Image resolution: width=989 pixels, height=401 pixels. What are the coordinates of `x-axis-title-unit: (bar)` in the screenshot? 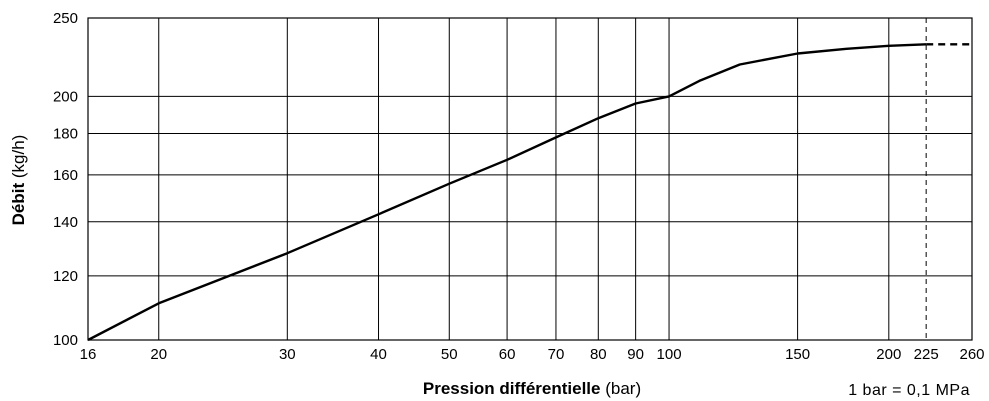 It's located at (621, 388).